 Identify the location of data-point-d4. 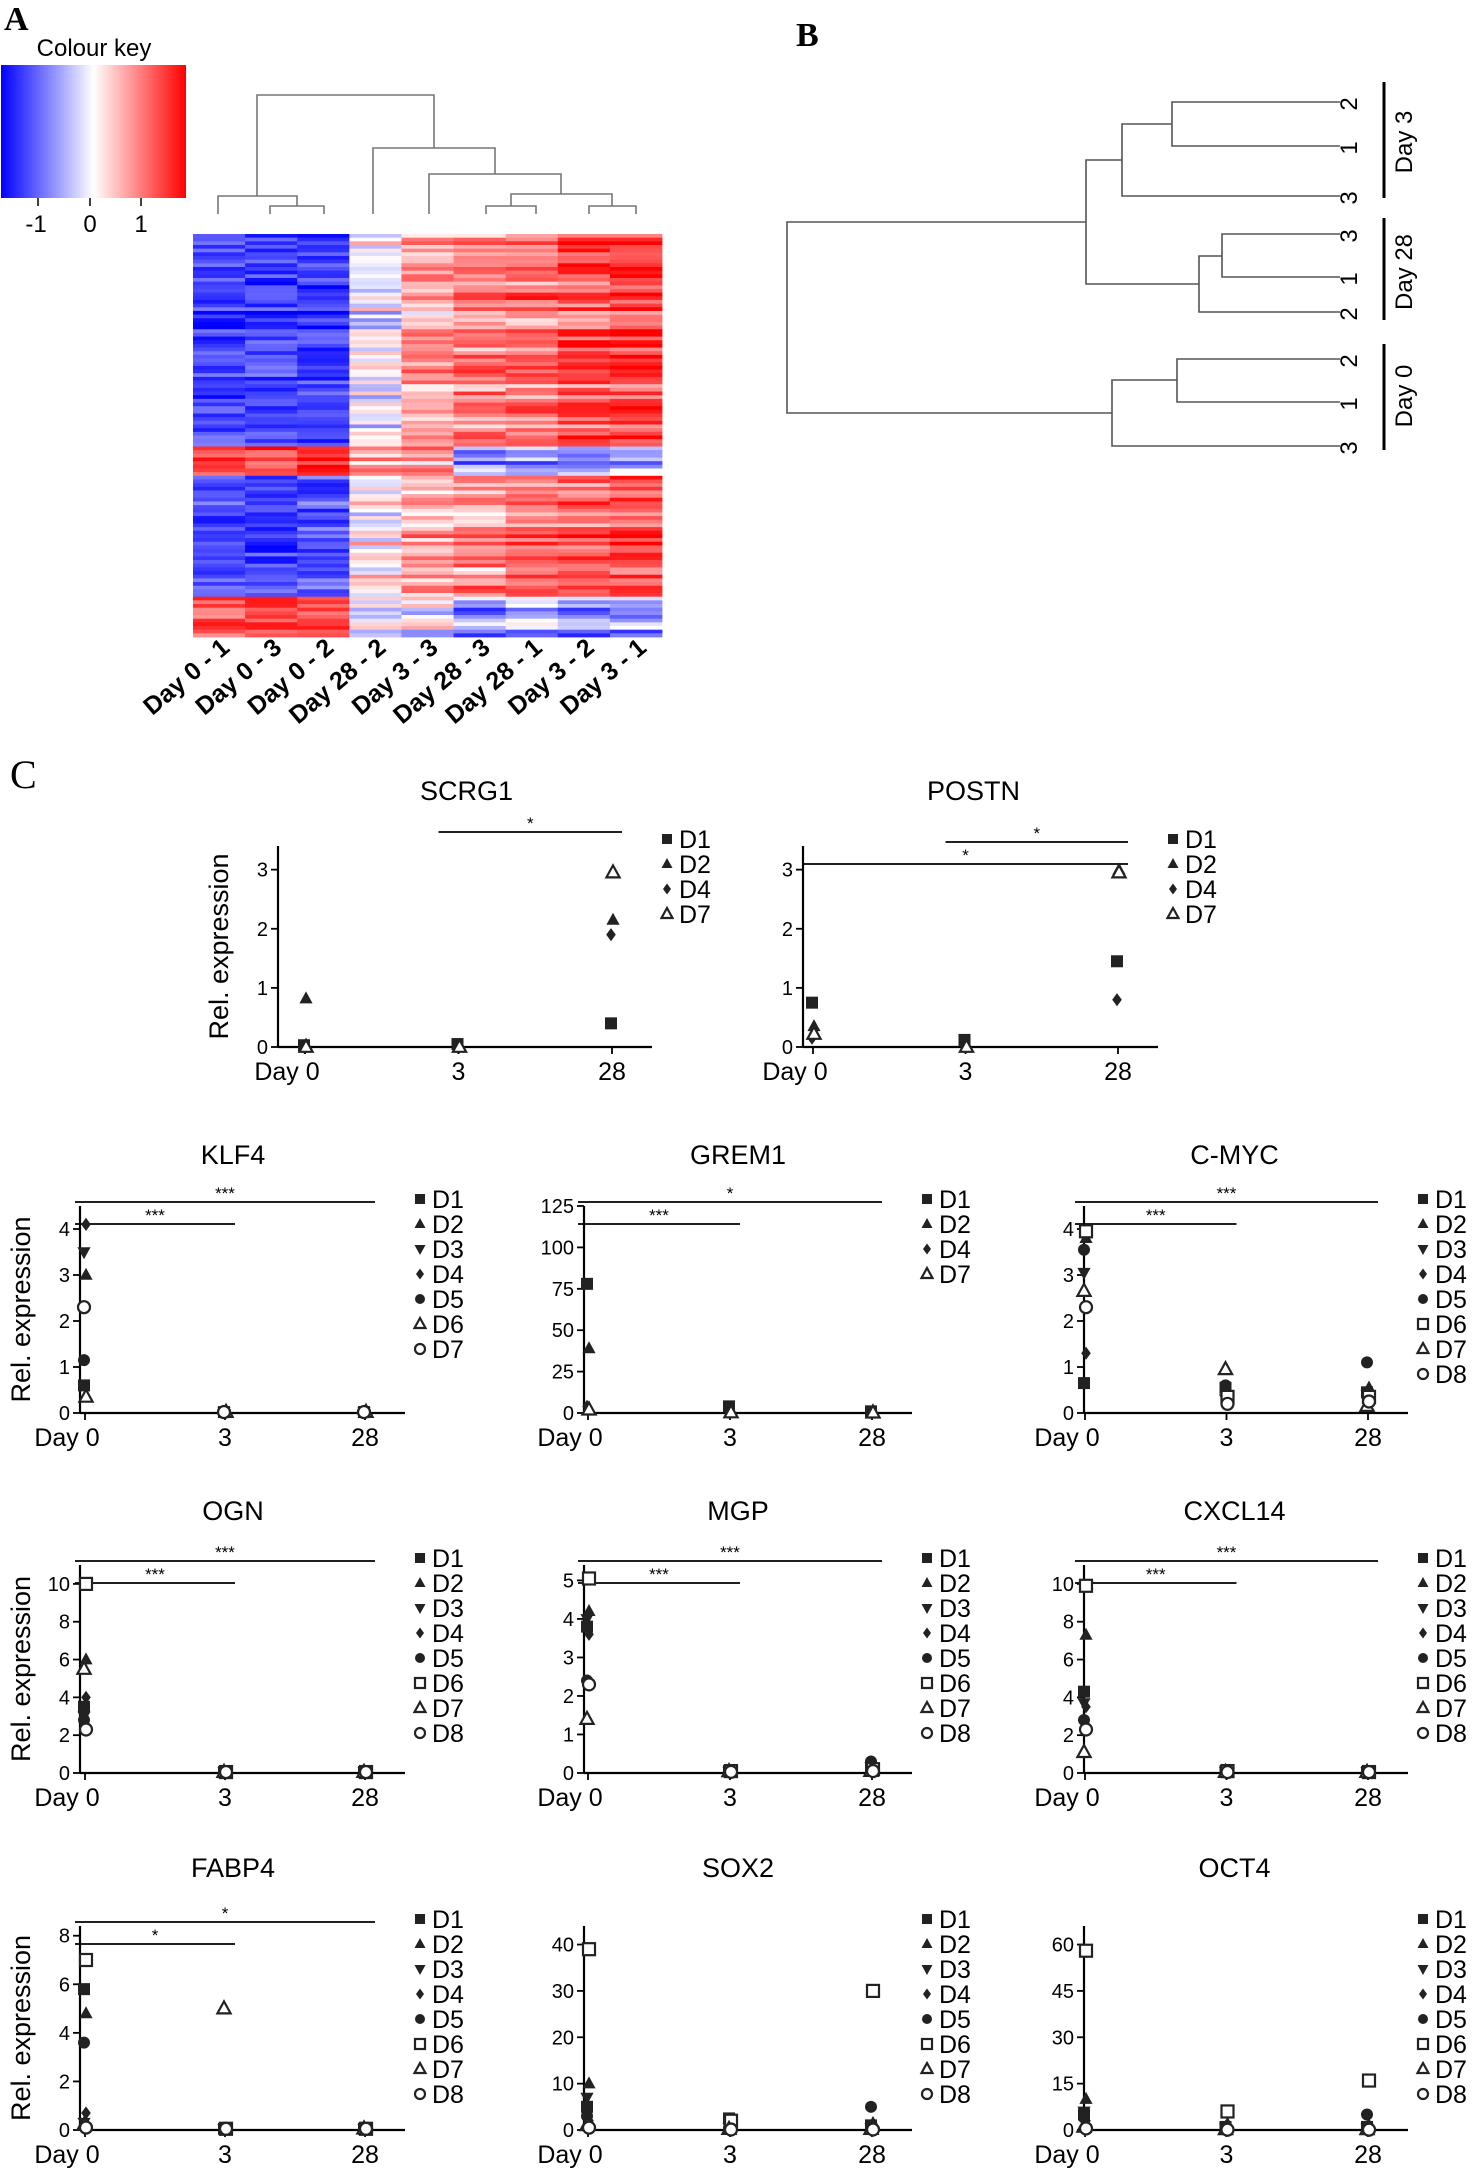
(86, 1697).